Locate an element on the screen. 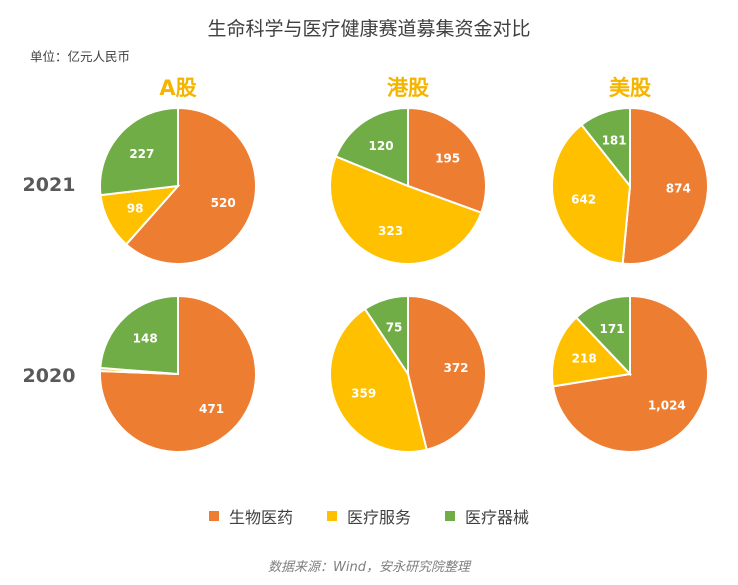  legend-swatch-medical-devices is located at coordinates (450, 516).